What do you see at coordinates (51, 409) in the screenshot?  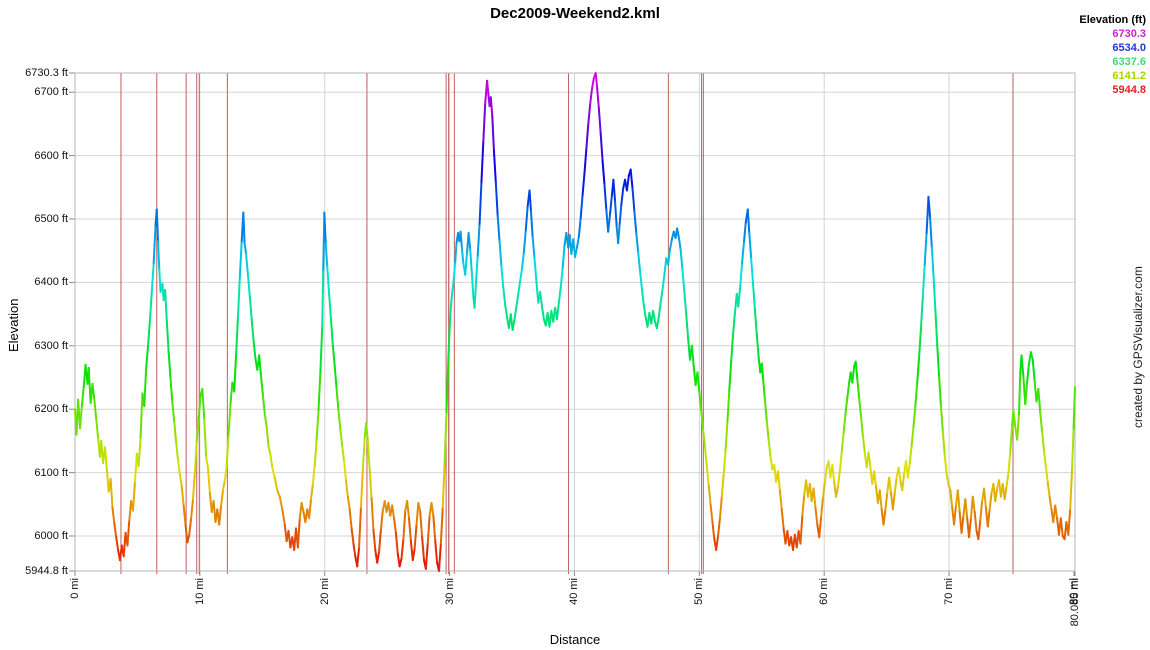 I see `y-tick-label: 6200 ft` at bounding box center [51, 409].